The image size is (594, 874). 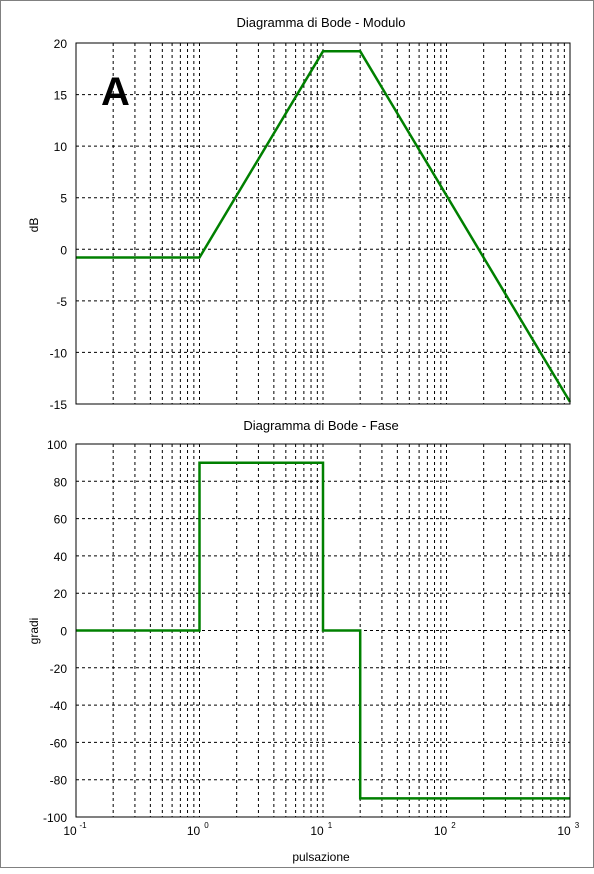 What do you see at coordinates (61, 482) in the screenshot?
I see `y-tick-label: 80` at bounding box center [61, 482].